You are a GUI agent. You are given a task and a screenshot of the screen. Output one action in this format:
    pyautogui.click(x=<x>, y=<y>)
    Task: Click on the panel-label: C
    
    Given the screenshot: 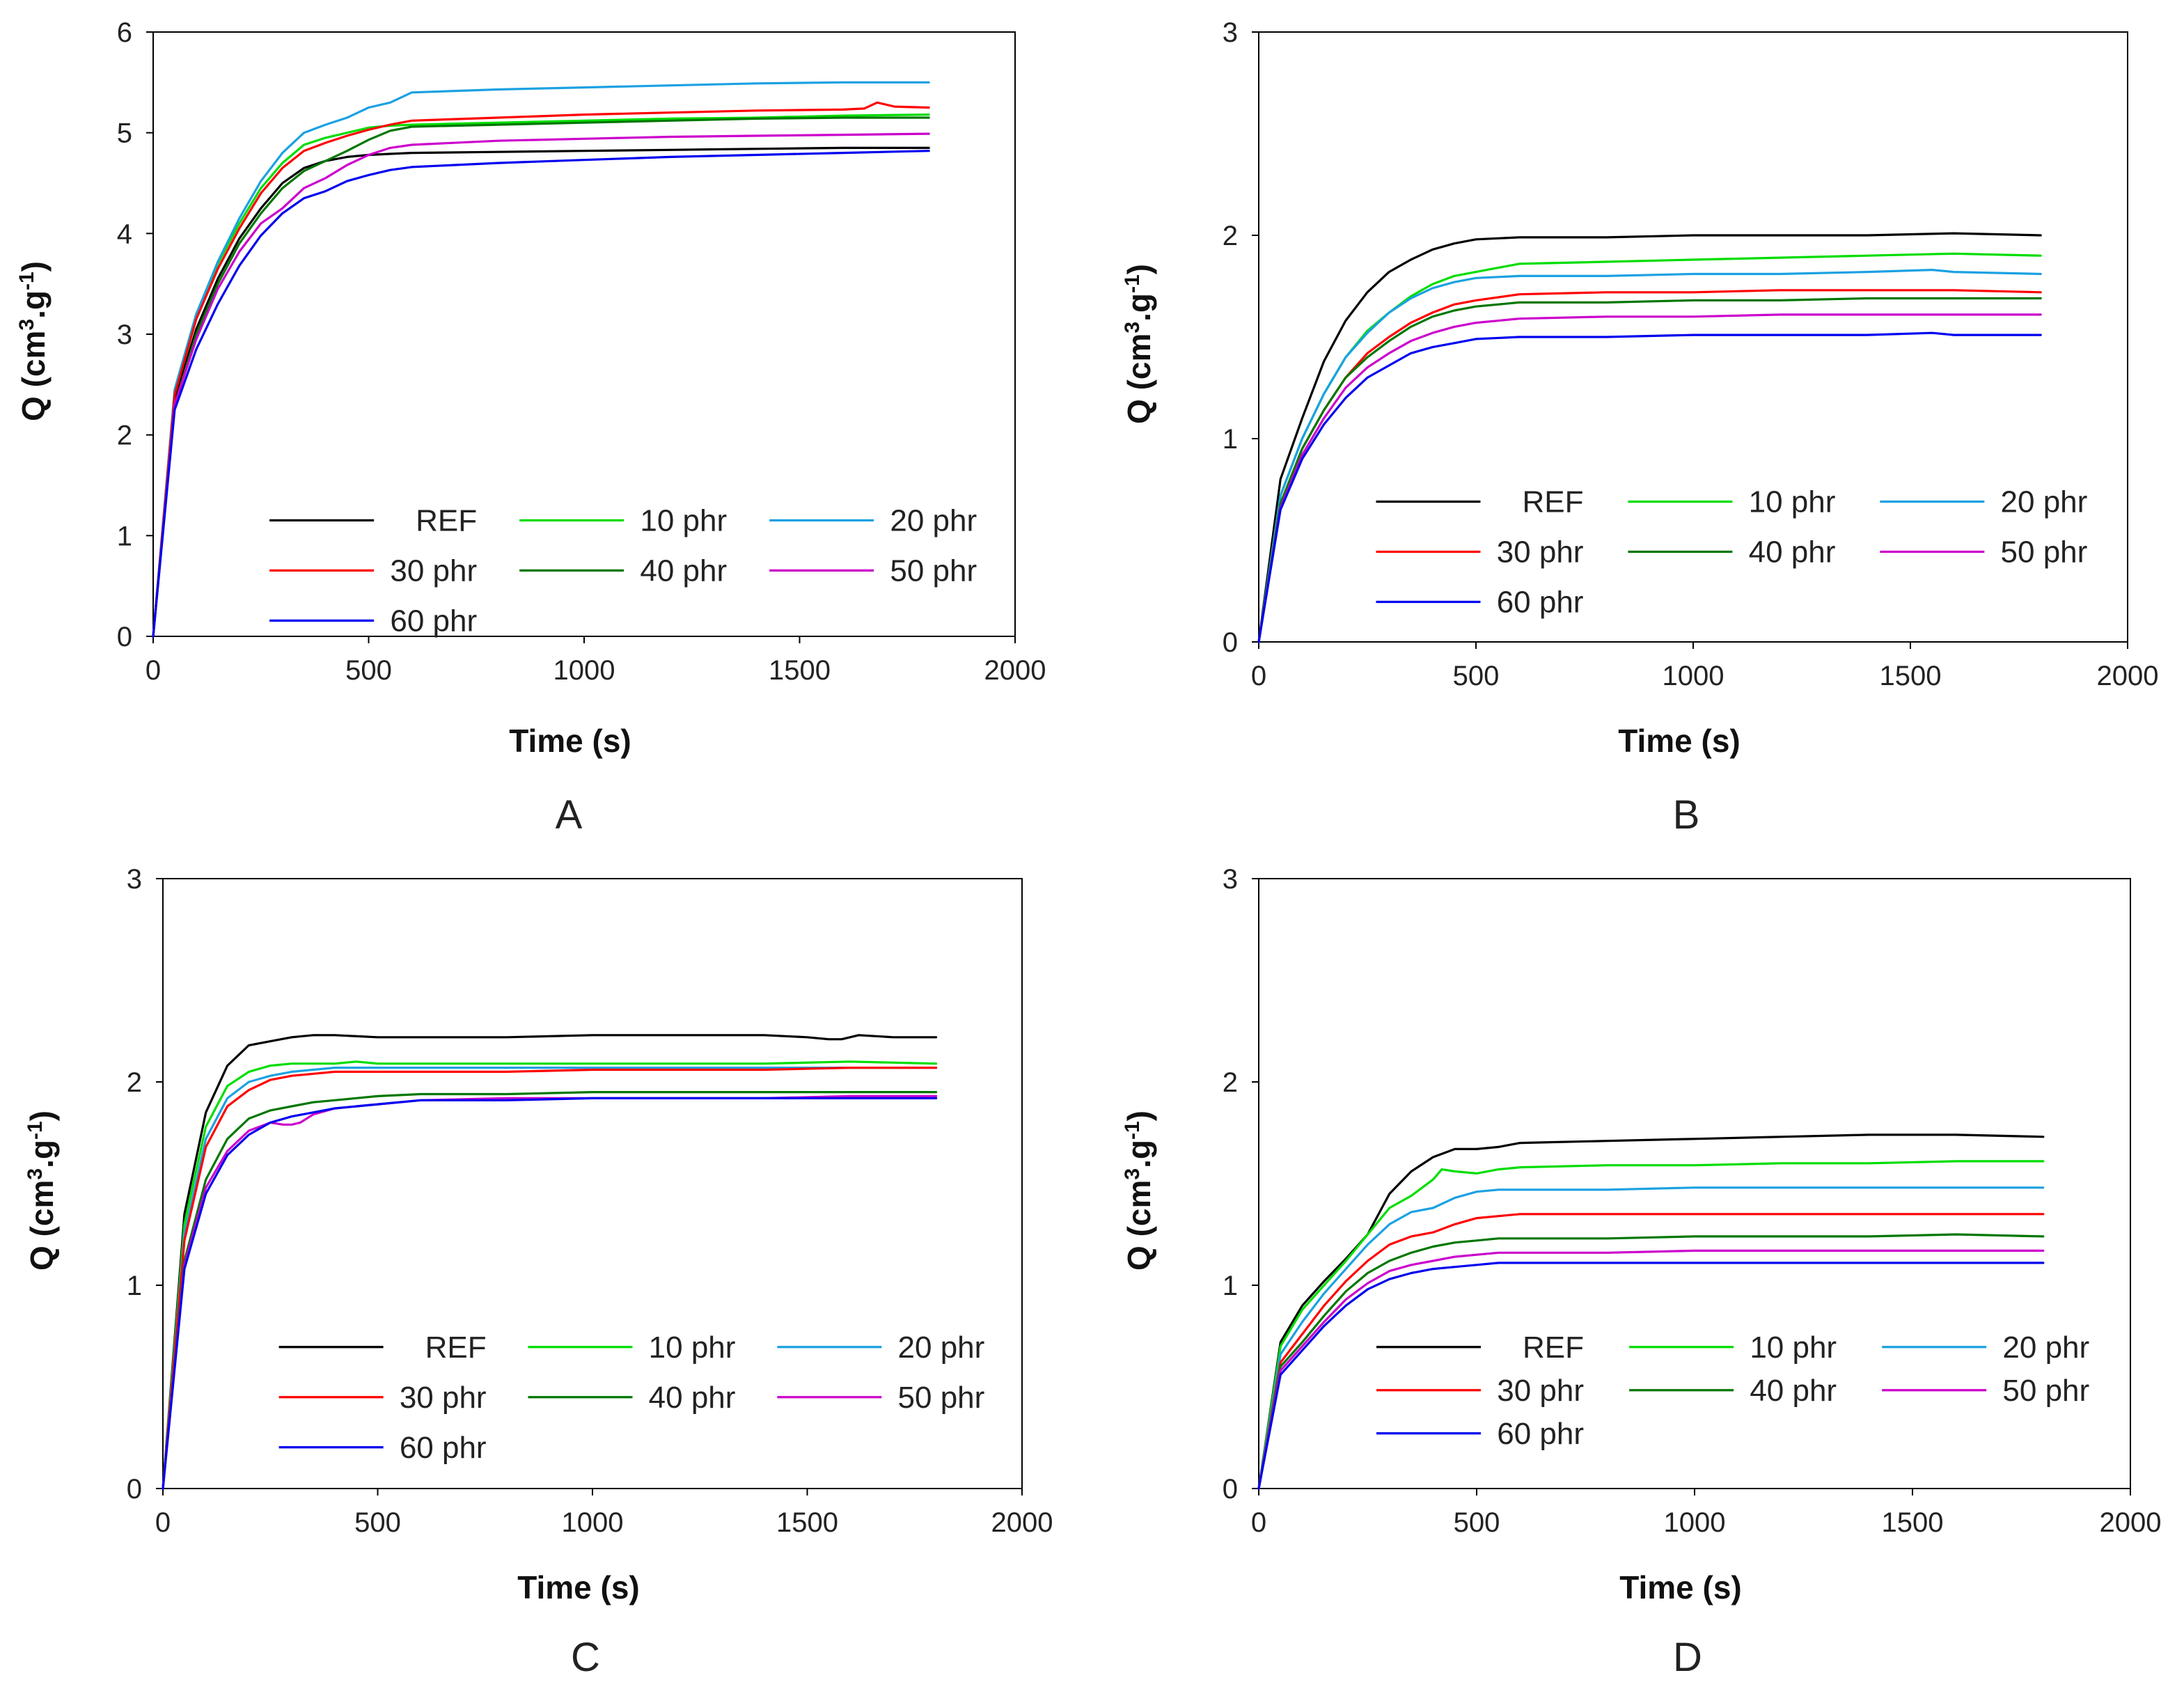 What is the action you would take?
    pyautogui.click(x=585, y=1657)
    